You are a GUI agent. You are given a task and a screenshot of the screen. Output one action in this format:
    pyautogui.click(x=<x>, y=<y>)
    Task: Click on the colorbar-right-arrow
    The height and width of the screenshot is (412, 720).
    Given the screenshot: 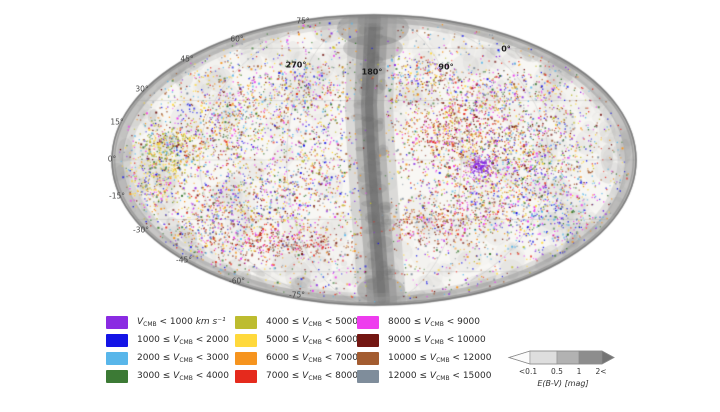 What is the action you would take?
    pyautogui.click(x=608, y=357)
    